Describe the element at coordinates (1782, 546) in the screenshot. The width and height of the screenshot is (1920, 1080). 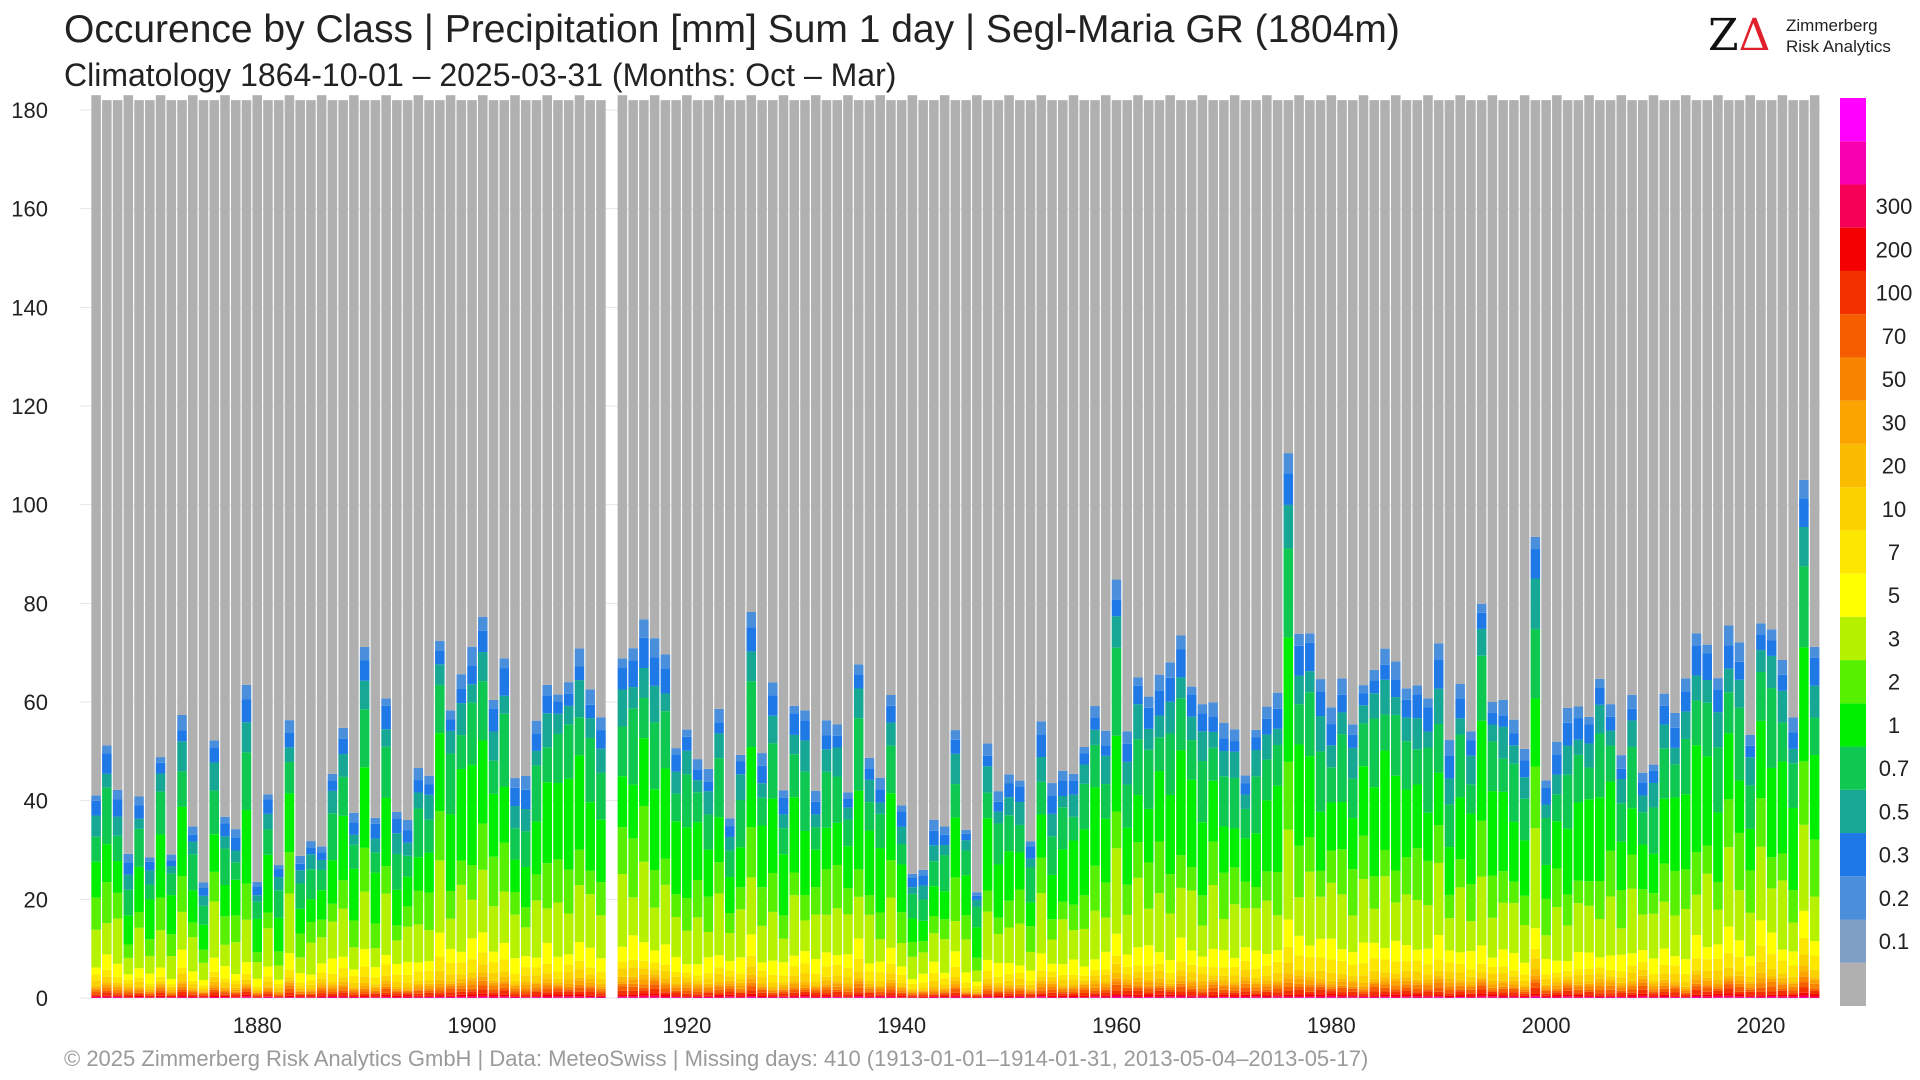
I see `year-bar-2022` at that location.